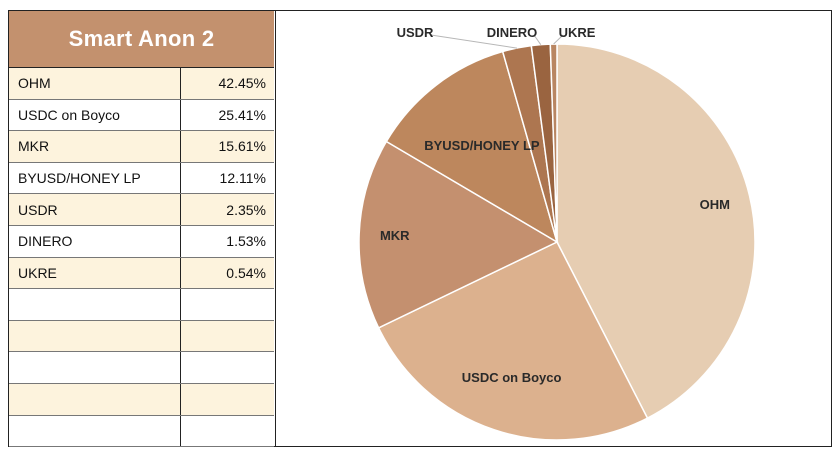 This screenshot has height=456, width=840. Describe the element at coordinates (246, 241) in the screenshot. I see `asset-share-cell: 1.53%` at that location.